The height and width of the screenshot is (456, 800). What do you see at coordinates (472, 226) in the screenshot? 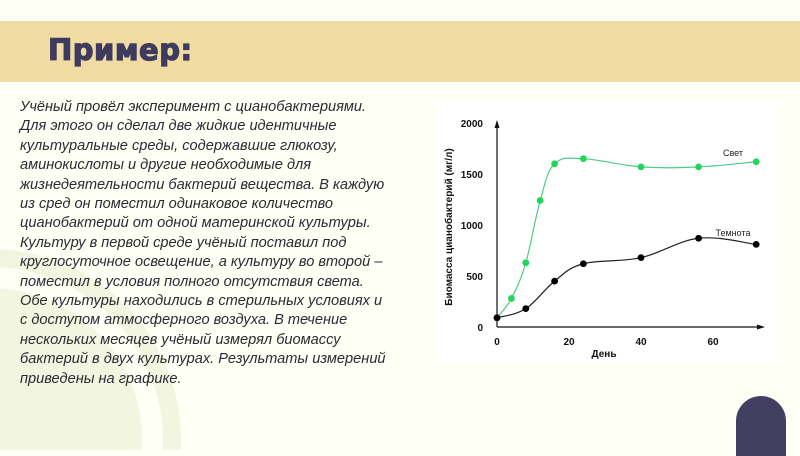
I see `y-tick-label: 1000` at bounding box center [472, 226].